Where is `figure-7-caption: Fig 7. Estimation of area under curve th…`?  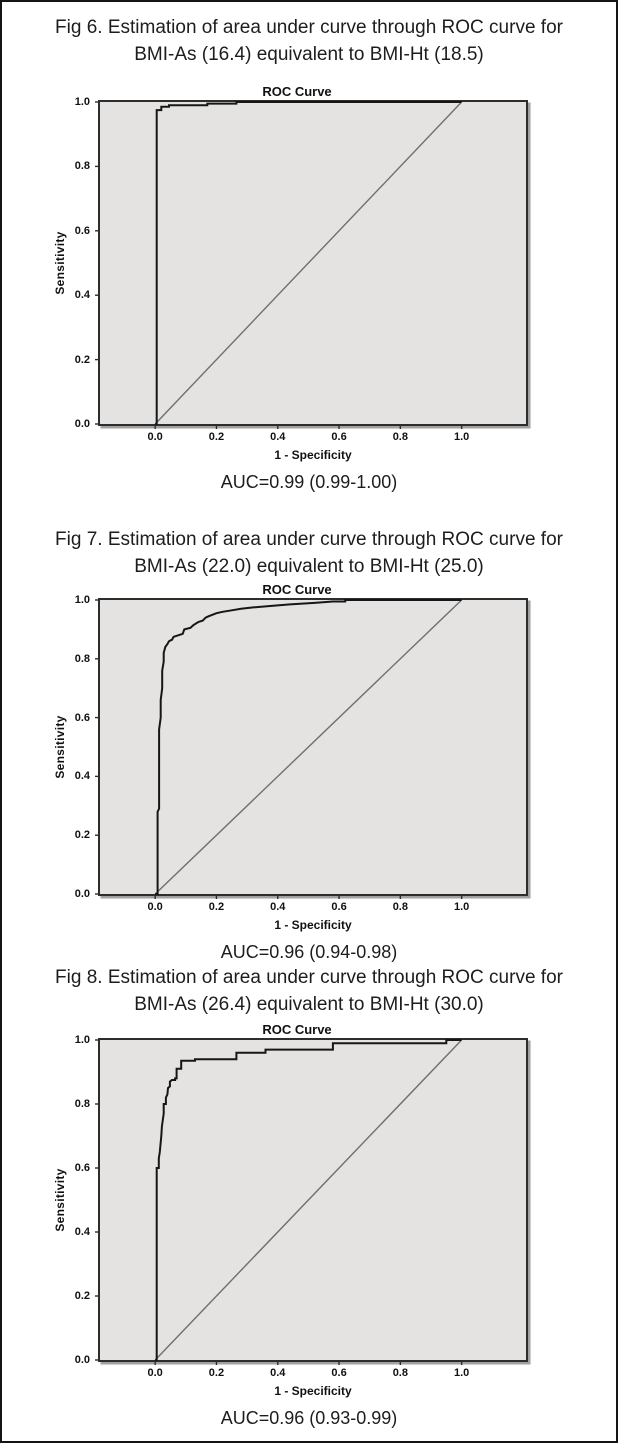
figure-7-caption: Fig 7. Estimation of area under curve th… is located at coordinates (309, 553).